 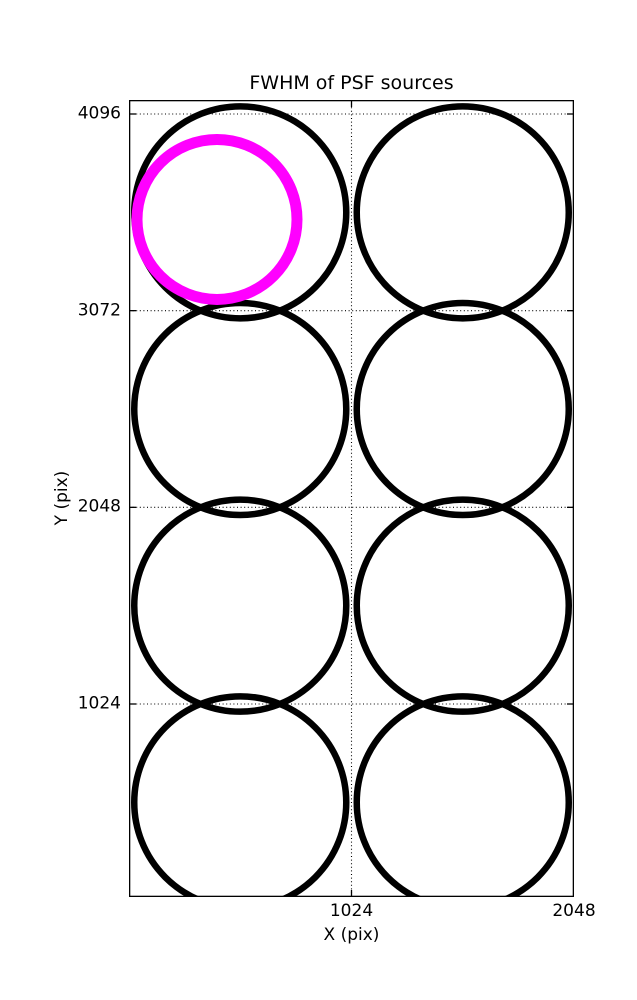 I want to click on x-axis-label: X (pix), so click(x=351, y=935).